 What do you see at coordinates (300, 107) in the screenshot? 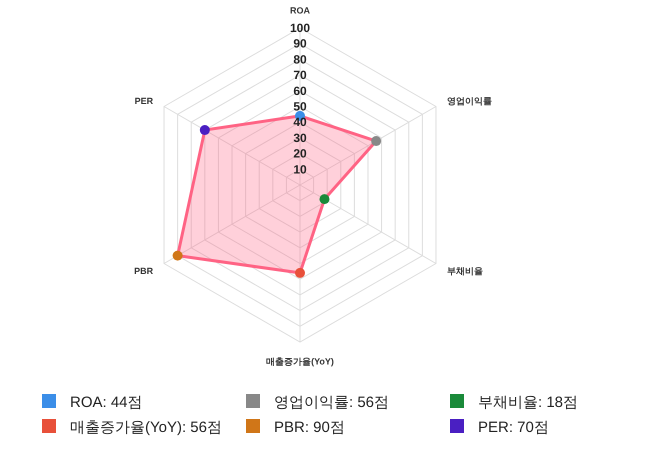
I see `y-tick-label: 50` at bounding box center [300, 107].